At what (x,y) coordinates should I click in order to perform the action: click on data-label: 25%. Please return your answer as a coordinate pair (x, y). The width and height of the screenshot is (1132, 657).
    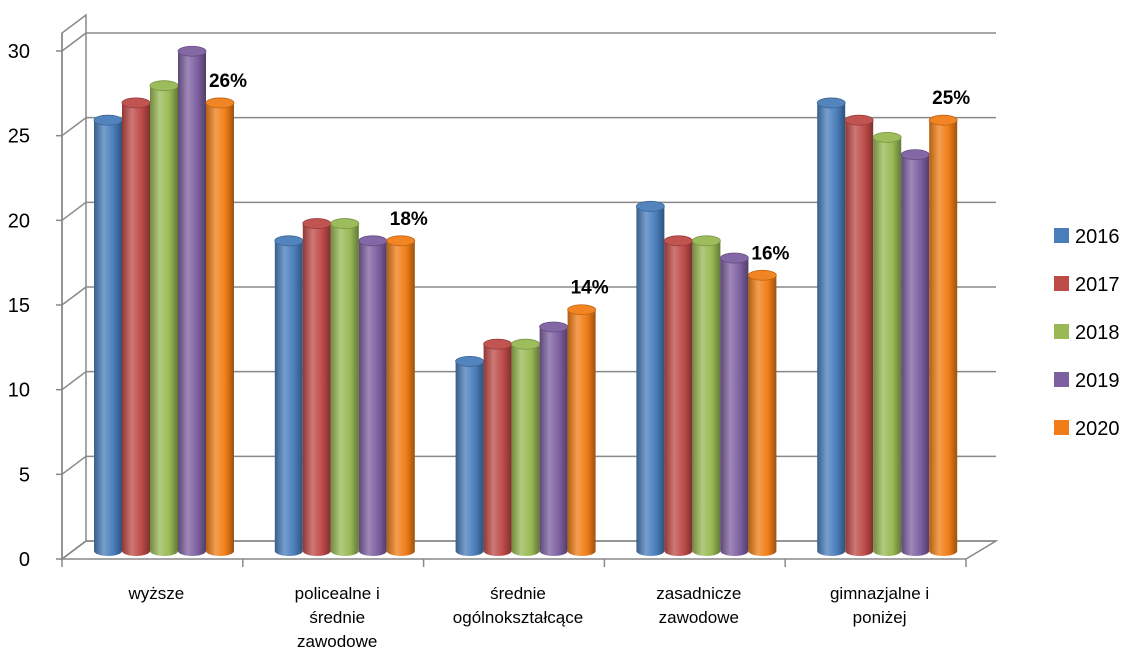
    Looking at the image, I should click on (951, 98).